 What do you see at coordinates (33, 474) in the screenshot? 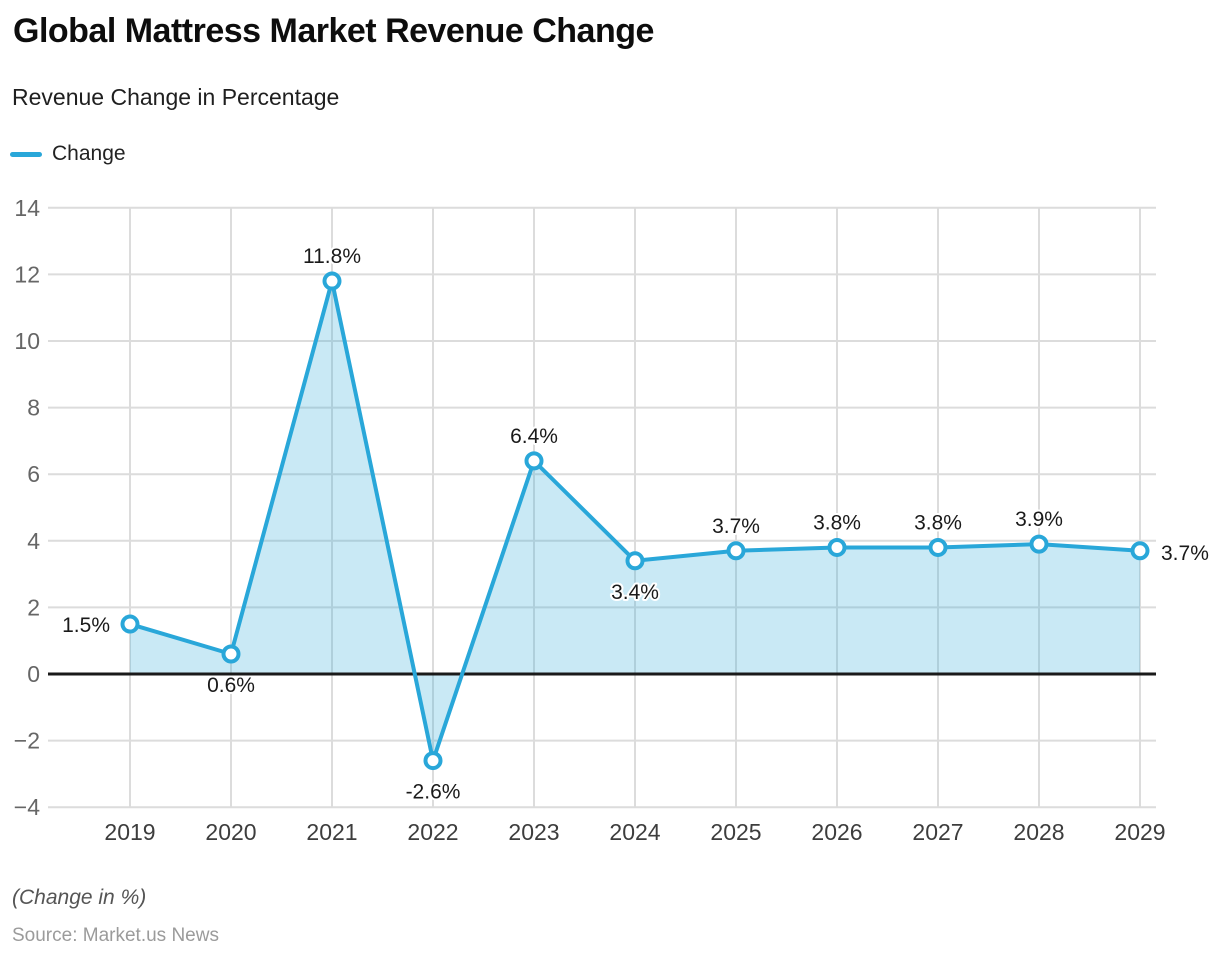
I see `y-tick-label: 6` at bounding box center [33, 474].